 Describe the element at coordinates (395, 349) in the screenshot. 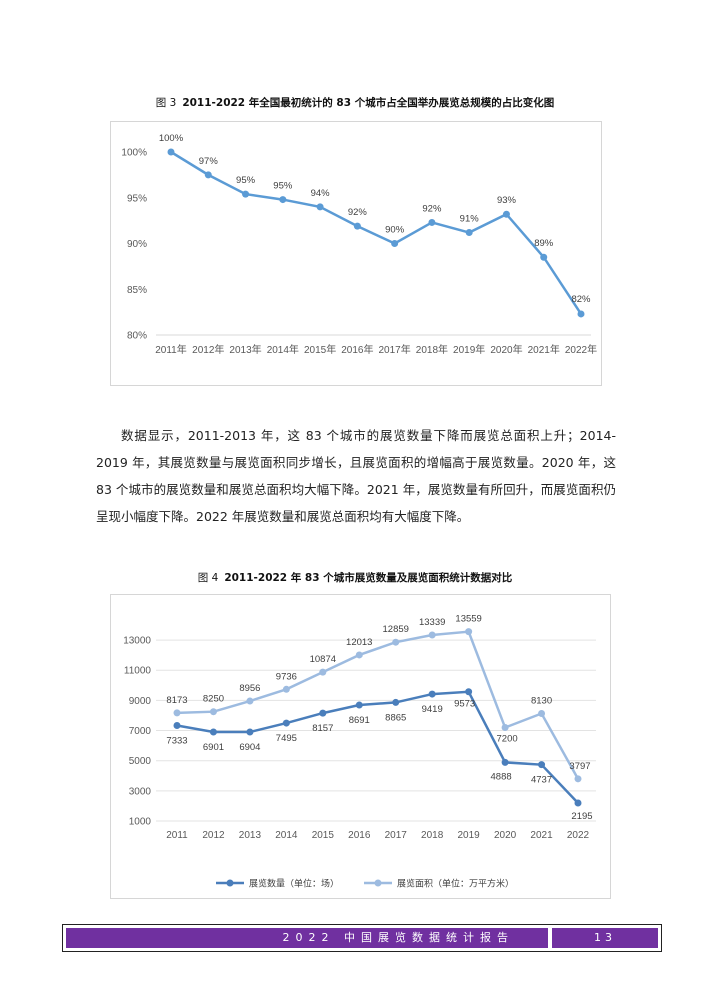

I see `x-tick-label: 2017年` at that location.